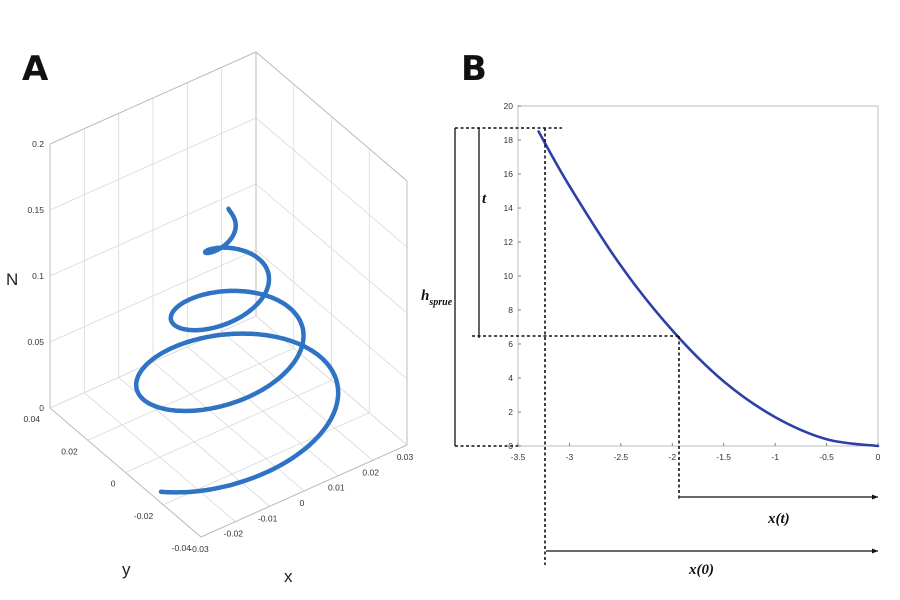 The height and width of the screenshot is (600, 900). Describe the element at coordinates (826, 457) in the screenshot. I see `x-tick-label: -0.5` at that location.